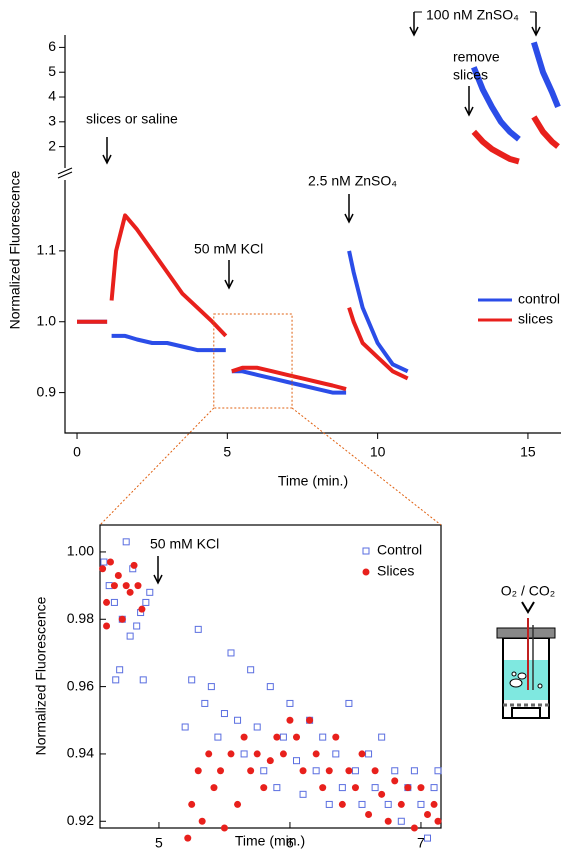 This screenshot has height=853, width=573. What do you see at coordinates (476, 57) in the screenshot?
I see `annotation: remove` at bounding box center [476, 57].